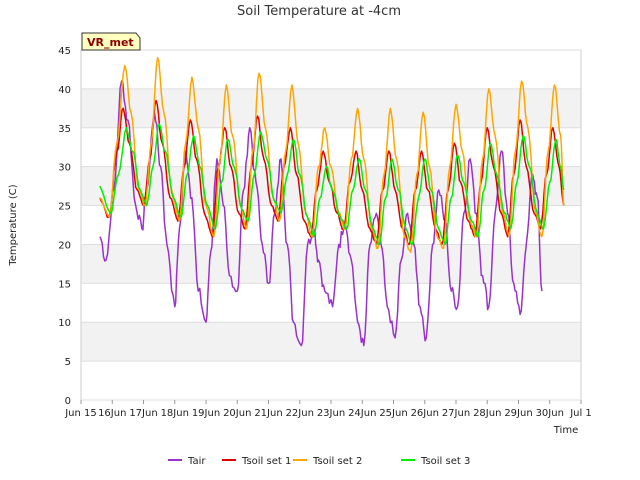 This screenshot has width=640, height=480. I want to click on legend-label-tsoil-set-1: Tsoil set 1, so click(266, 461).